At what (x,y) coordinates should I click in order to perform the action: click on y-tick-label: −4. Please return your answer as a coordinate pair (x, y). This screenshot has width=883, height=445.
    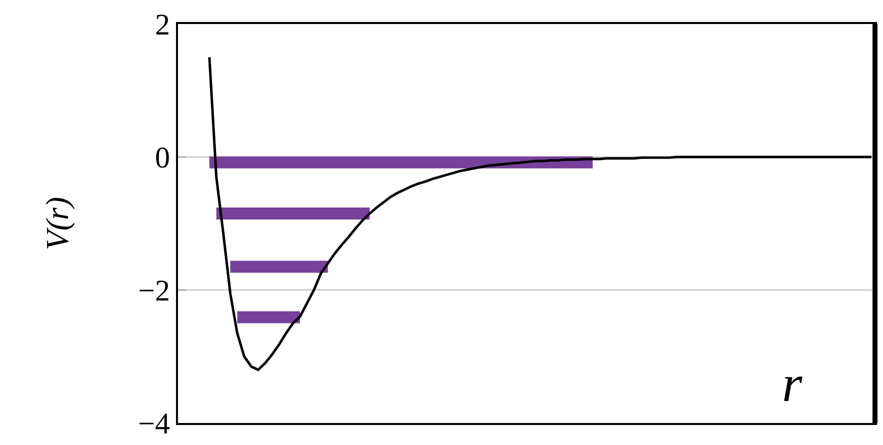
    Looking at the image, I should click on (154, 424).